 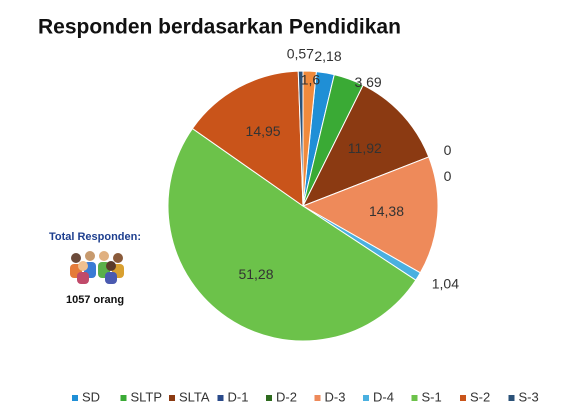 I want to click on legend-label: S-2, so click(x=480, y=396).